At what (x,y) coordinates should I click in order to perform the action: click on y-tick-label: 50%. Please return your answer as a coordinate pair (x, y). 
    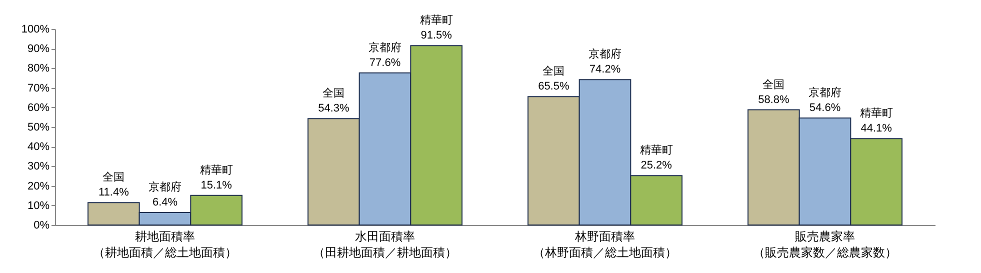
    Looking at the image, I should click on (38, 128).